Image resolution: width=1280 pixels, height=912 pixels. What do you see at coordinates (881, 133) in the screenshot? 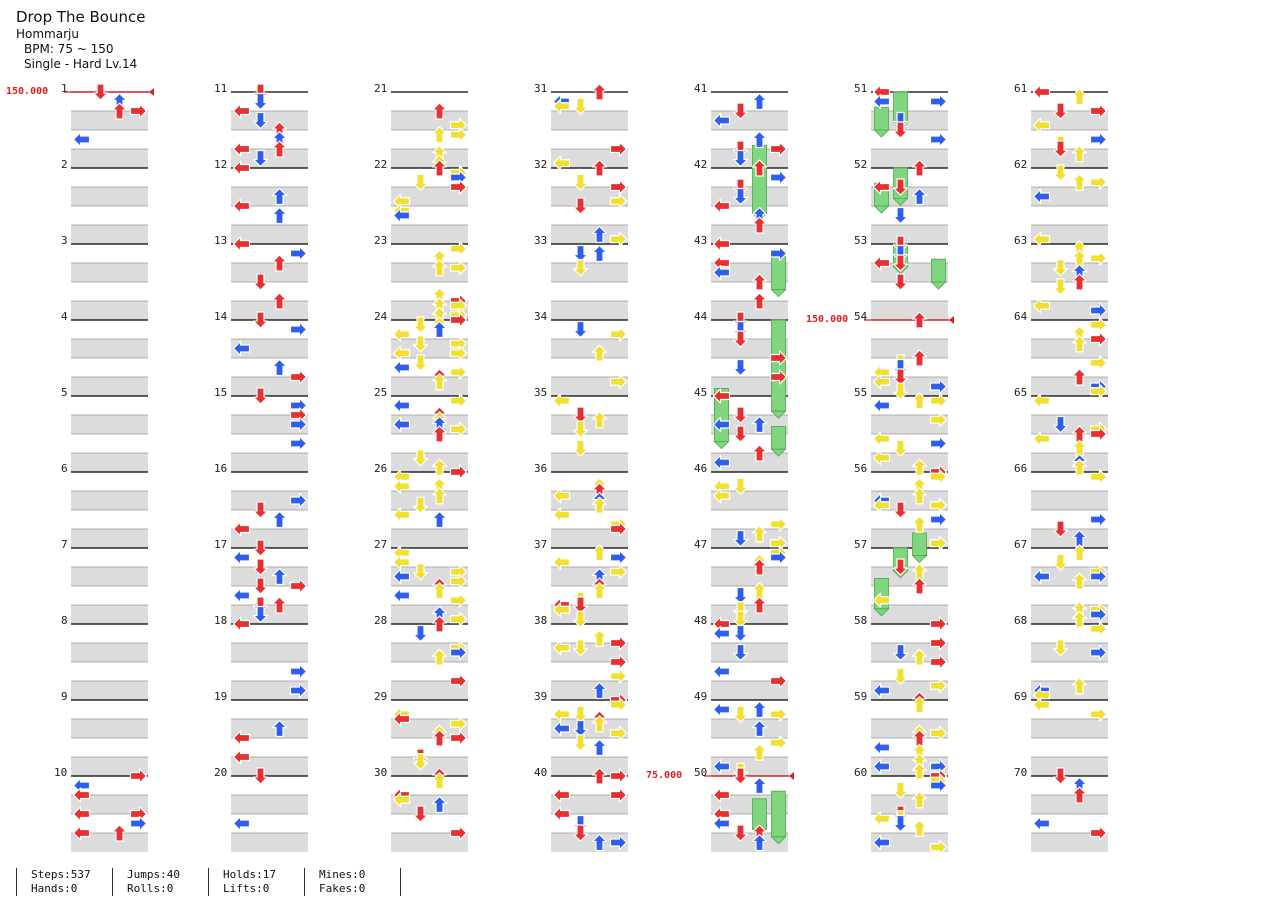
I see `hold-tail-icon` at bounding box center [881, 133].